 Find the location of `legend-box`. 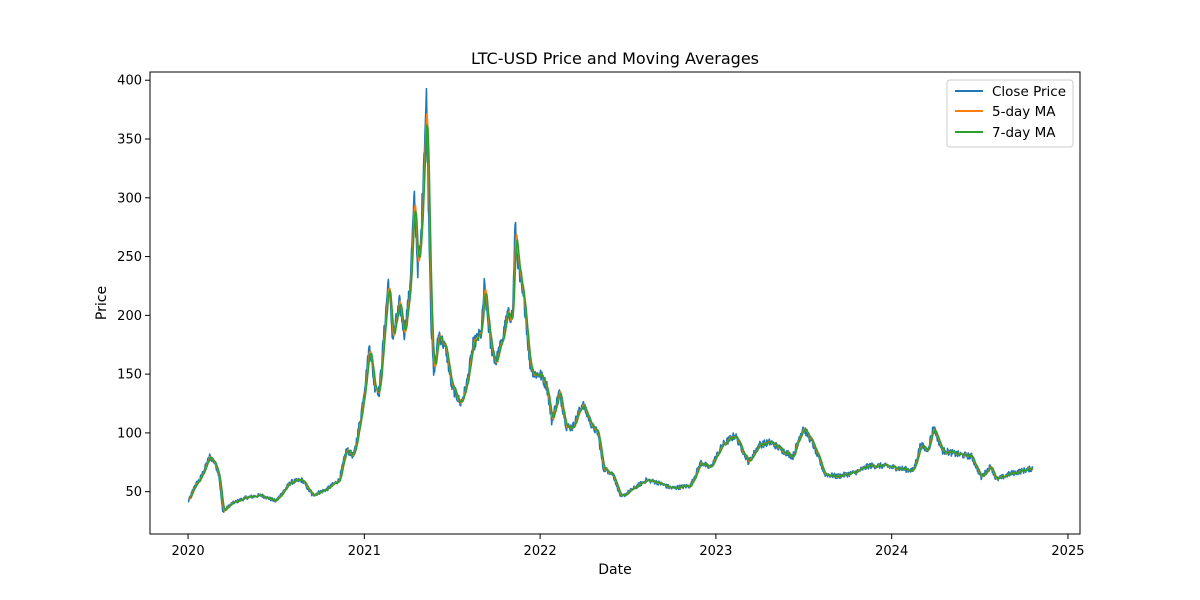

legend-box is located at coordinates (1010, 113).